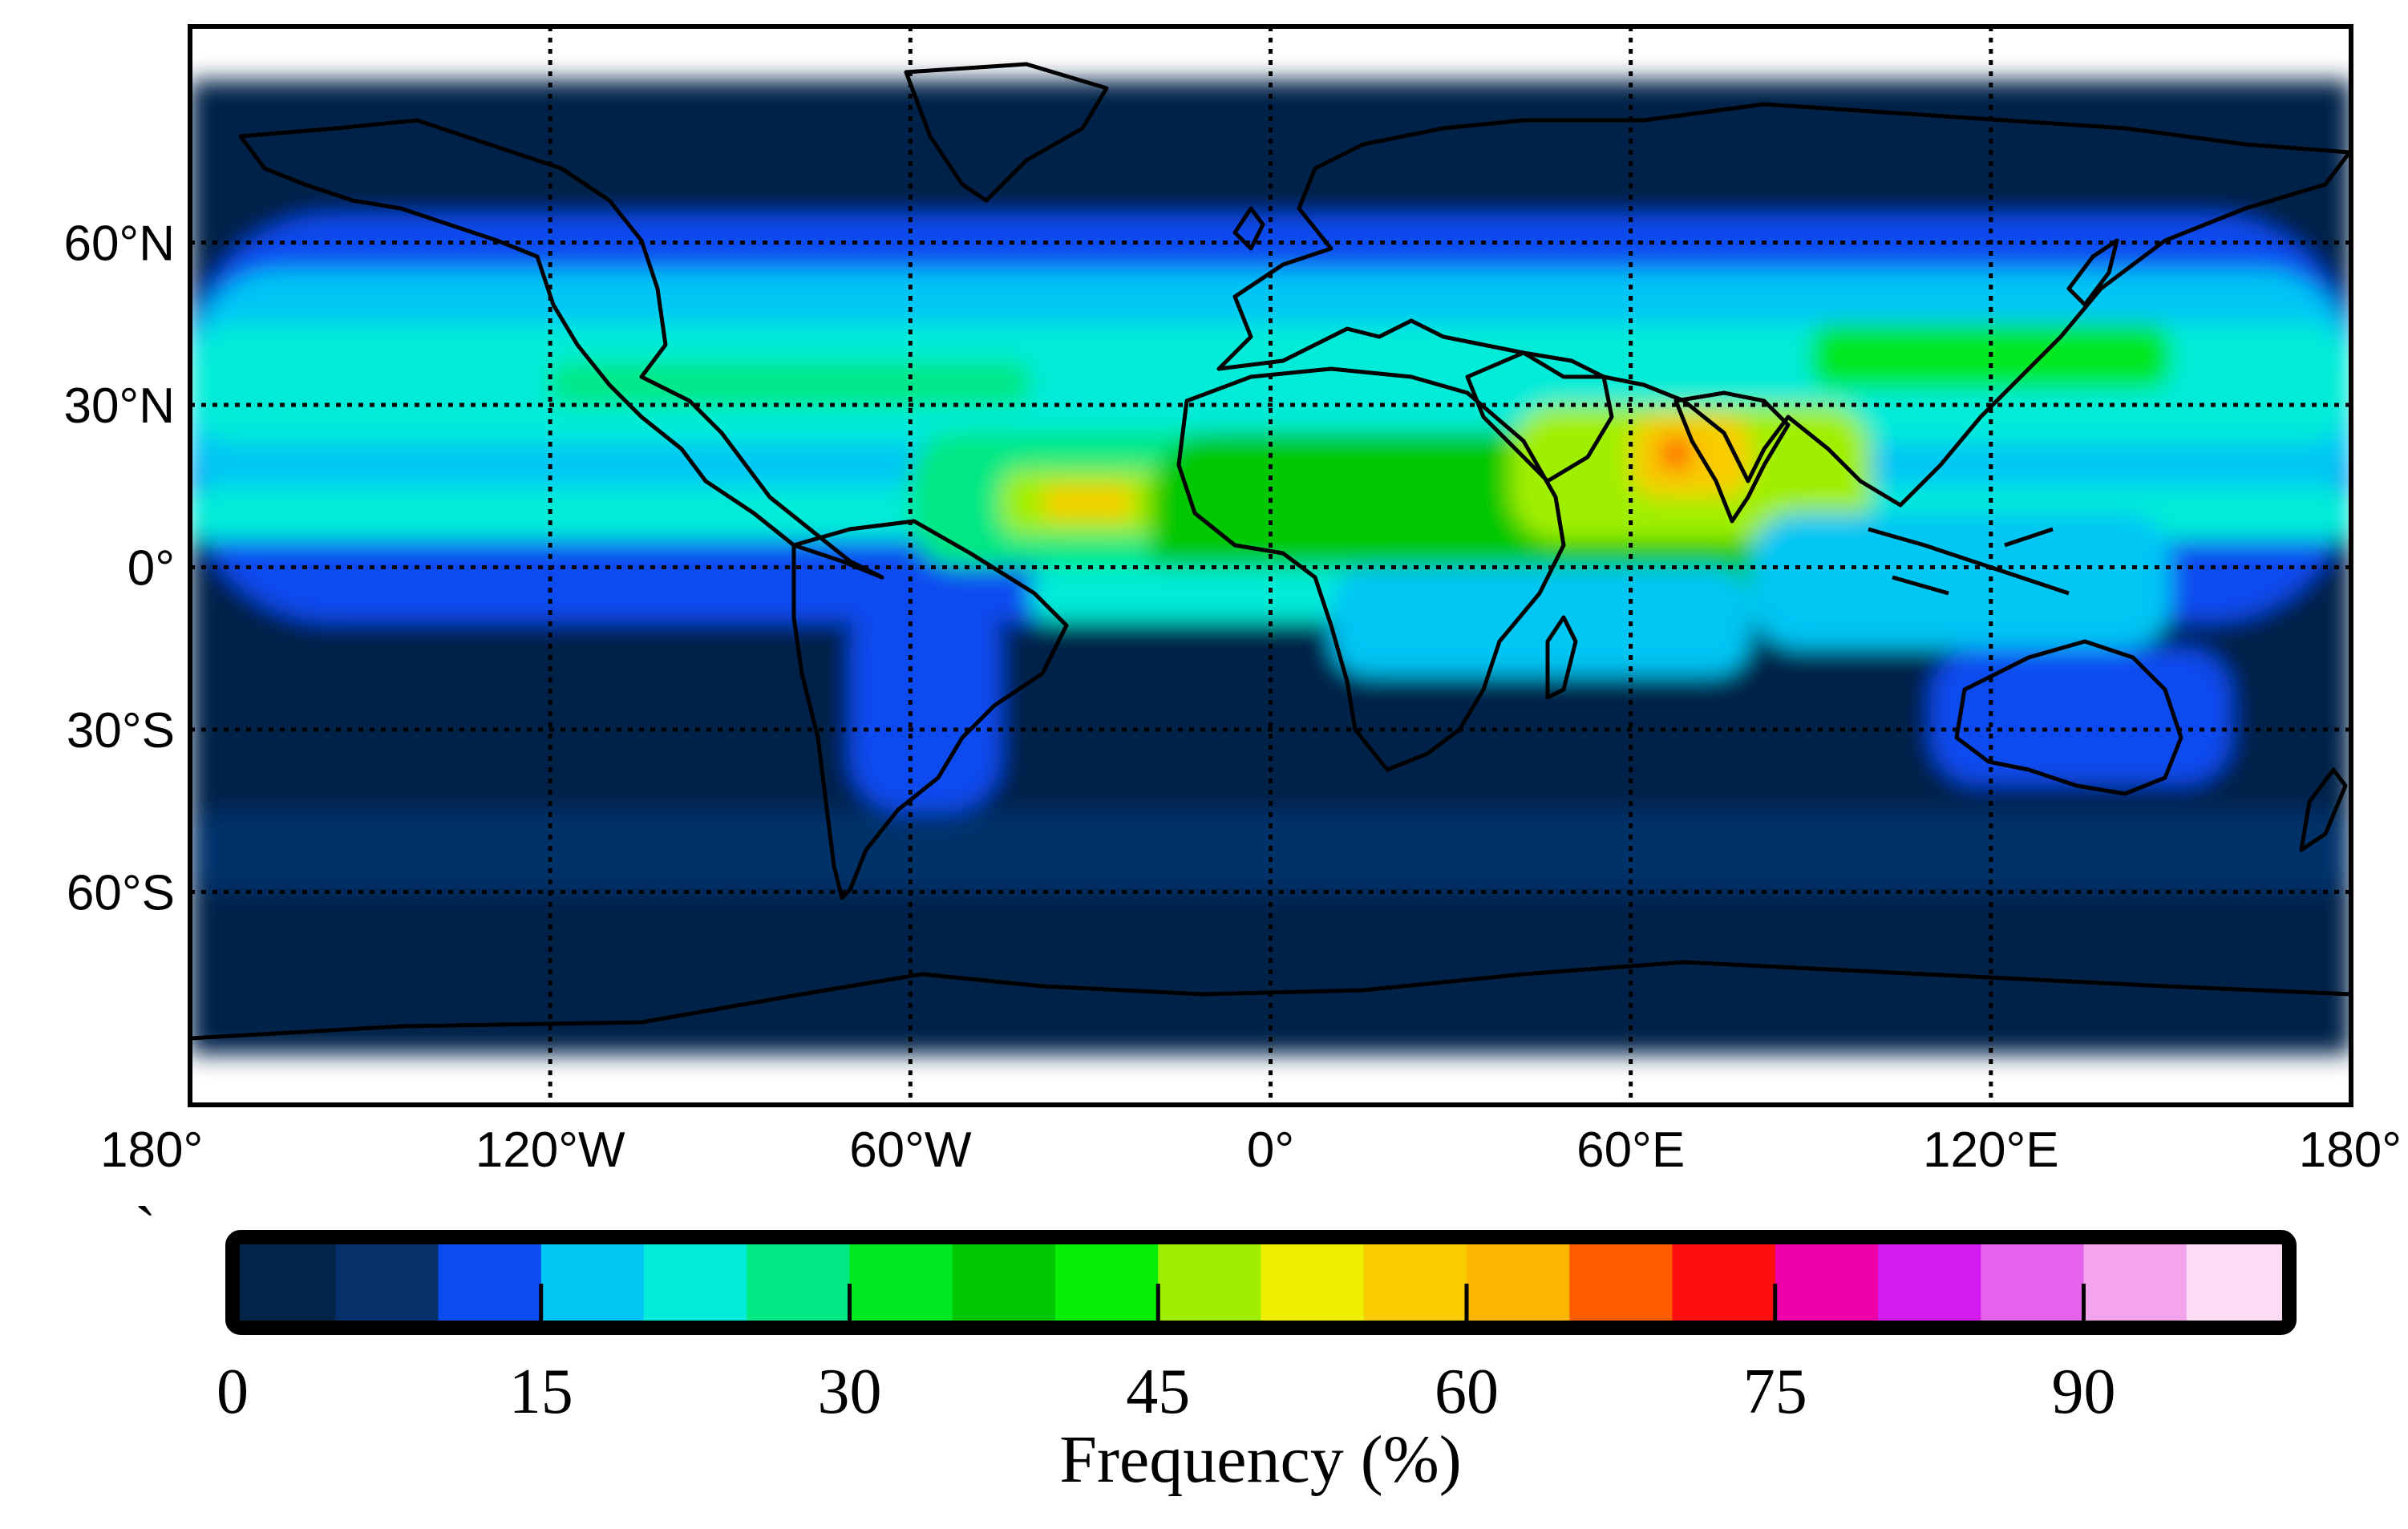  I want to click on colorbar-ticks, so click(1312, 1303).